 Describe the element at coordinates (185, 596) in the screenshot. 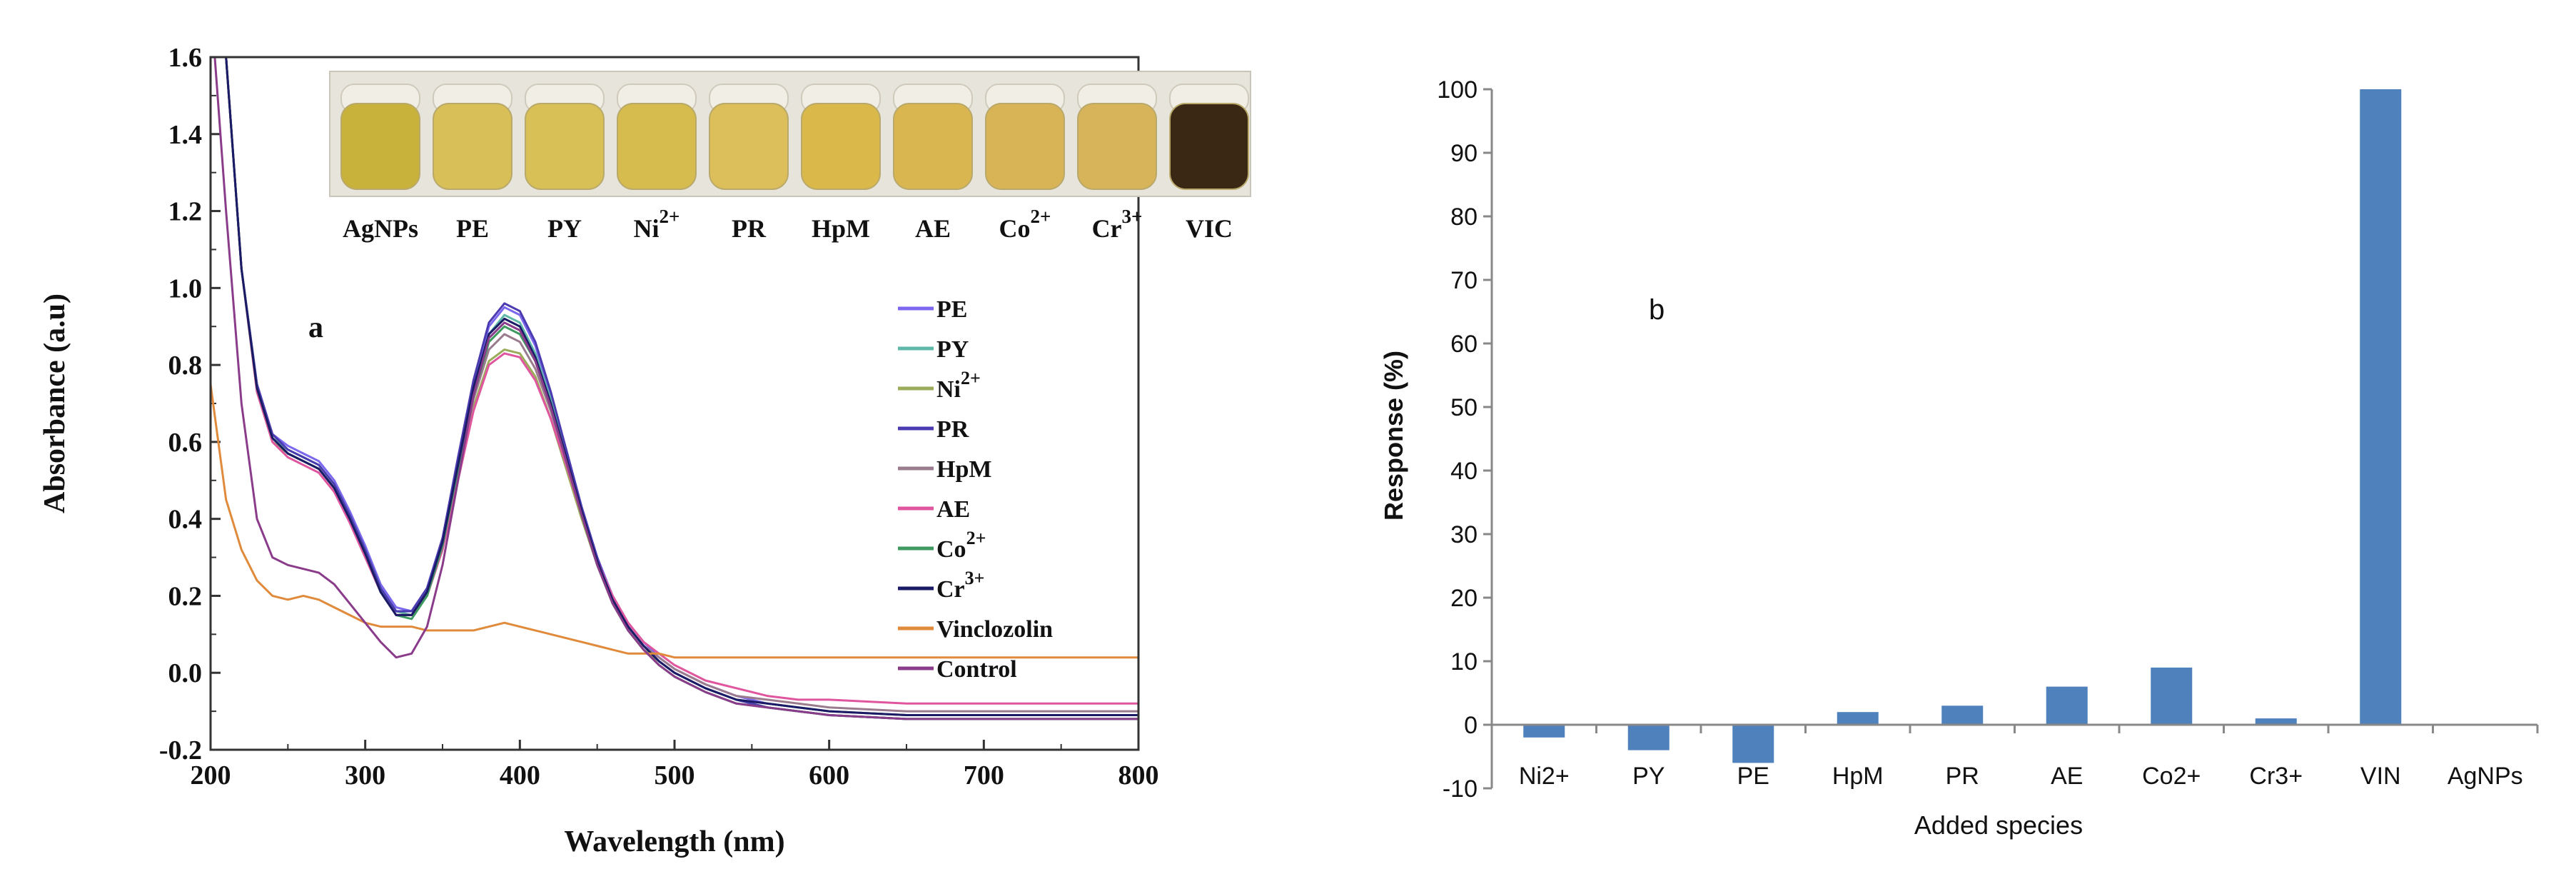

I see `y-tick-label: 0.2` at that location.